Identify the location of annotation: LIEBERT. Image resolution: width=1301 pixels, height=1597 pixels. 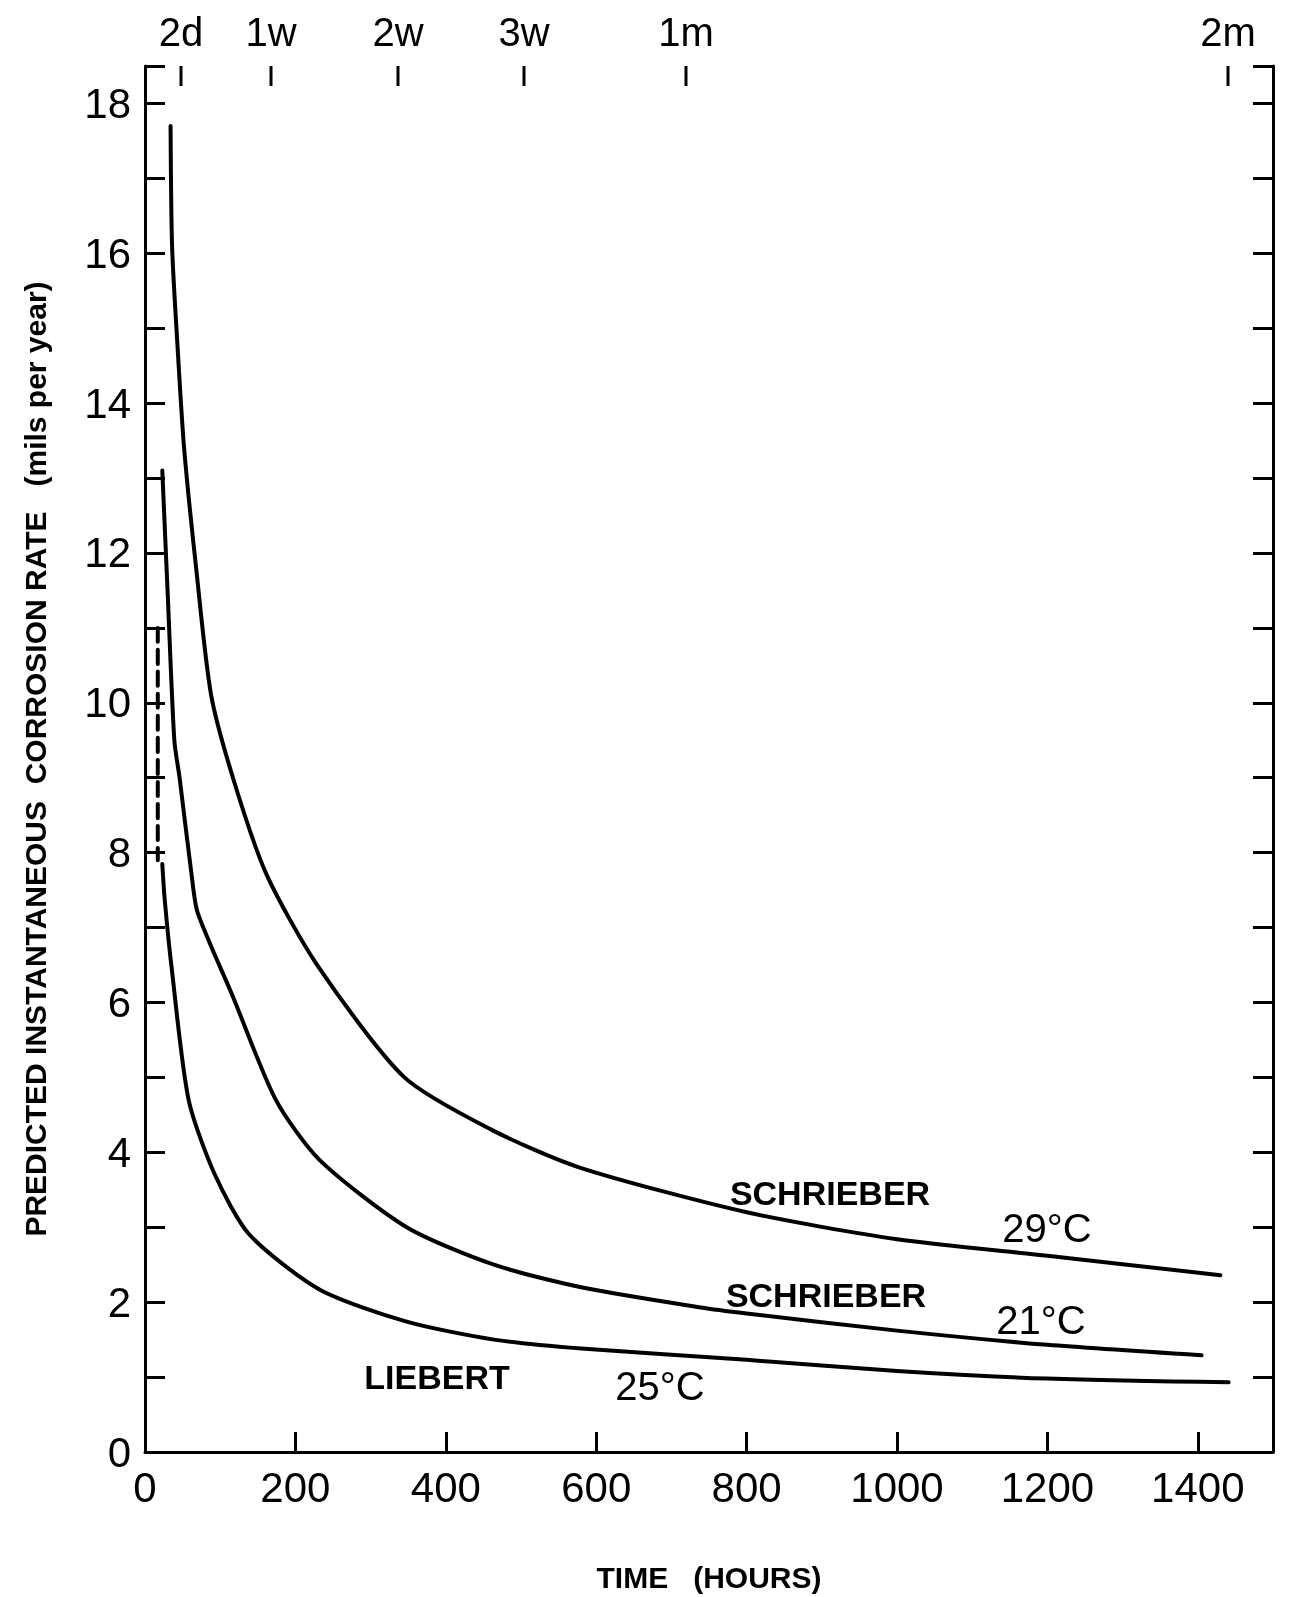
(437, 1377).